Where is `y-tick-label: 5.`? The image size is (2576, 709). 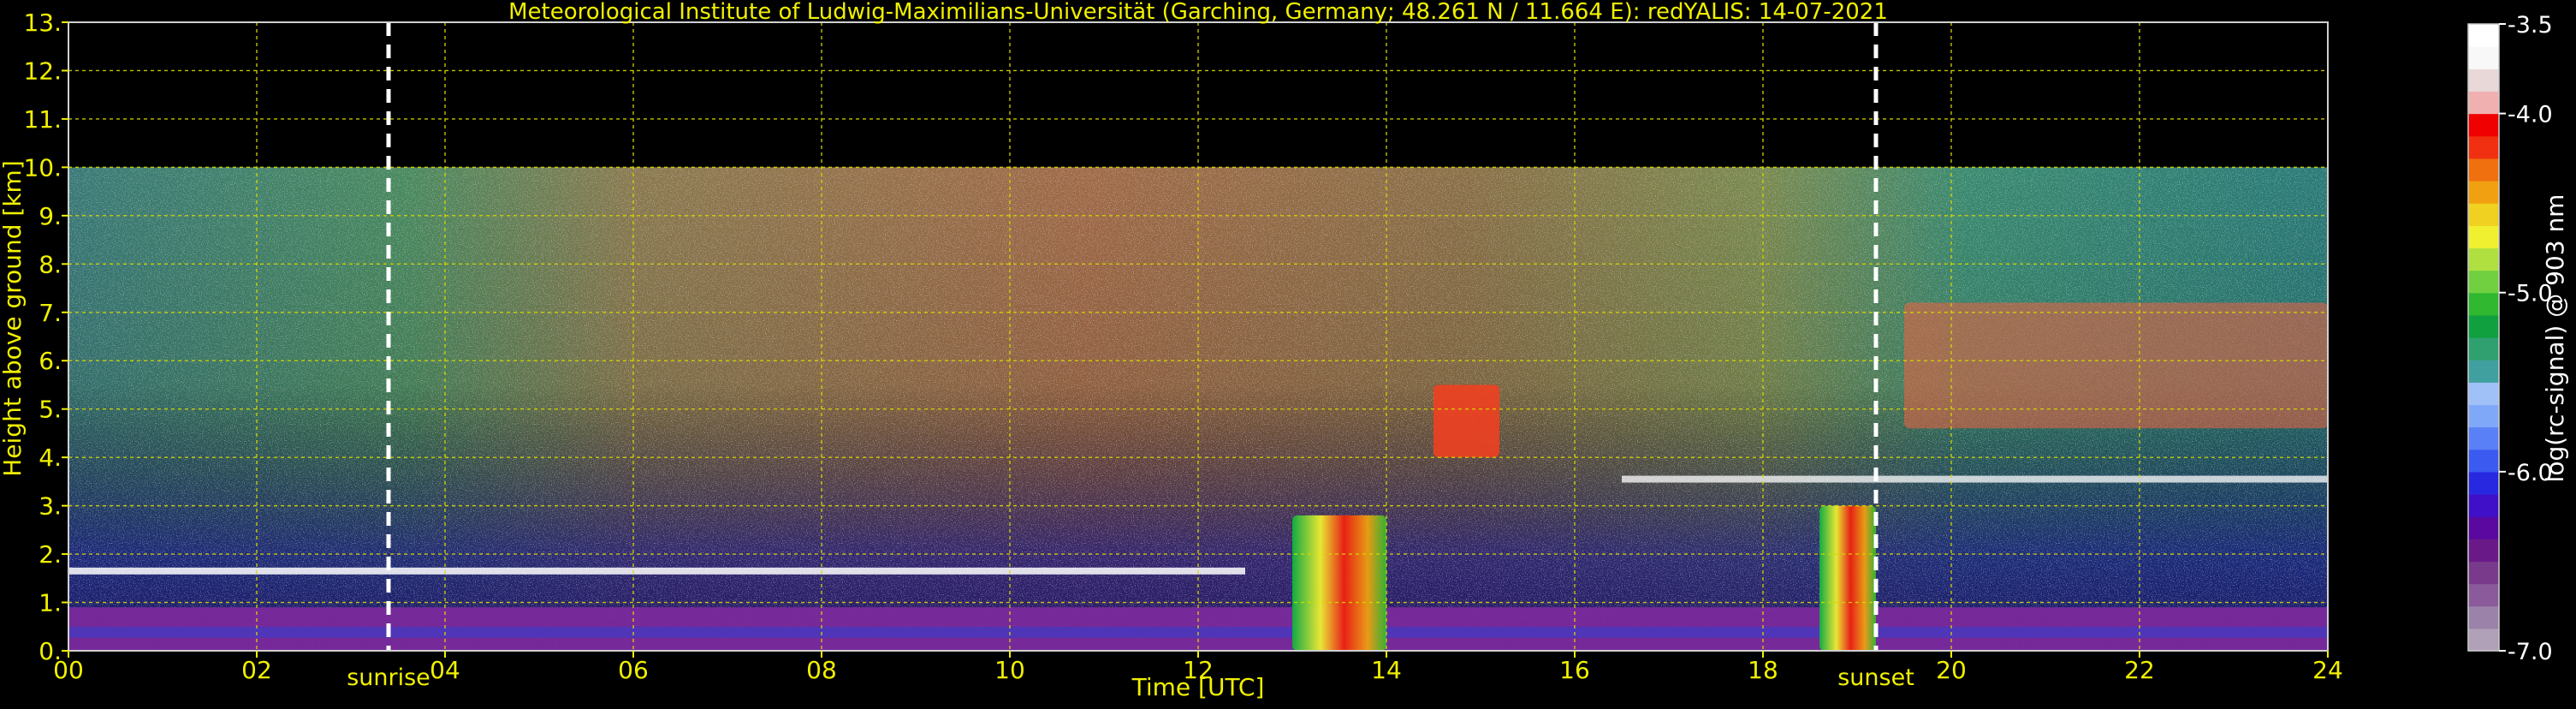
y-tick-label: 5. is located at coordinates (50, 410).